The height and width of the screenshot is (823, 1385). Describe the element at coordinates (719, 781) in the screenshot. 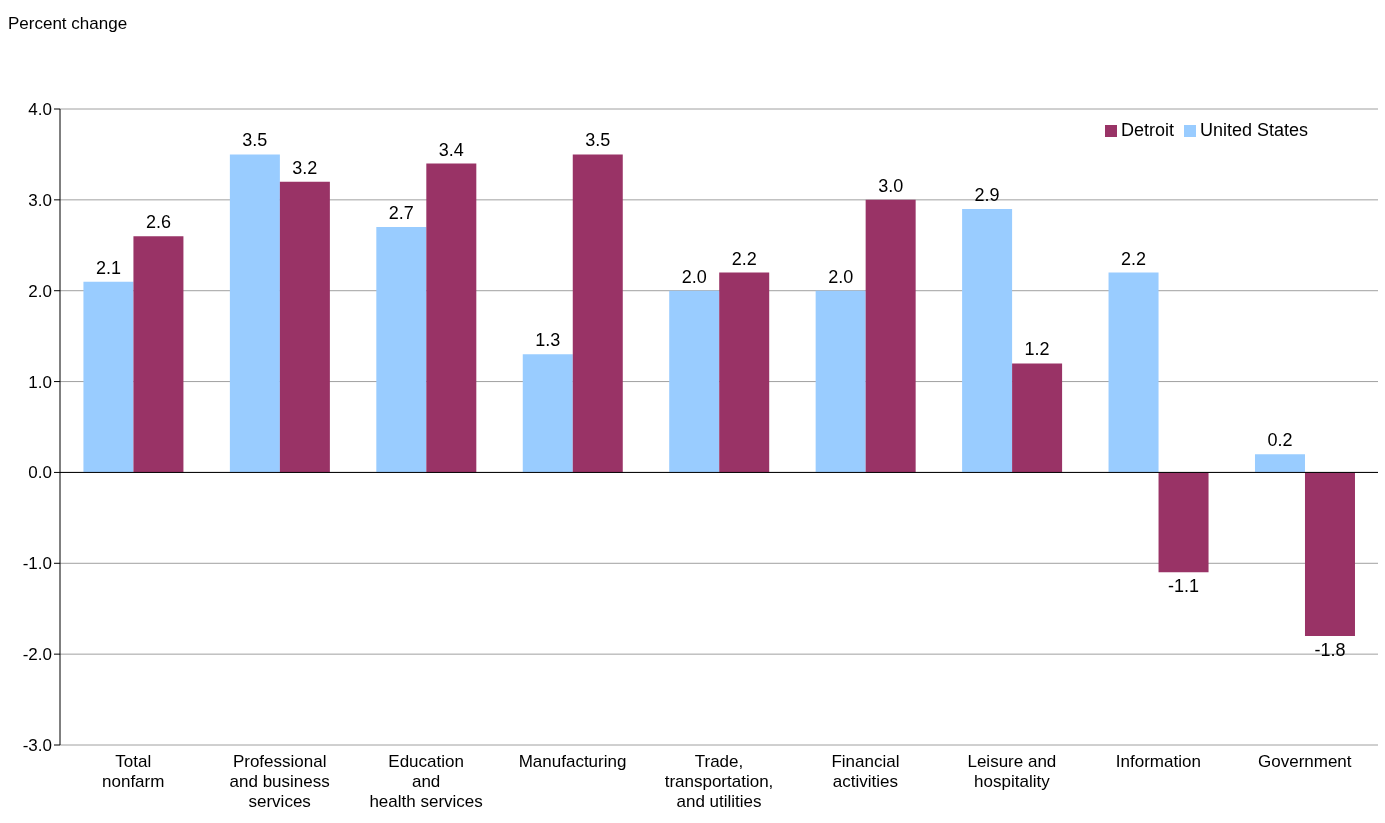

I see `x-tick-label: Trade, transportation, and utilities` at that location.